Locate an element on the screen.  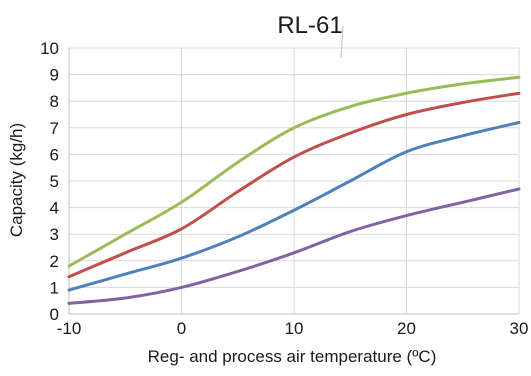
y-tick-label: 9 is located at coordinates (54, 75).